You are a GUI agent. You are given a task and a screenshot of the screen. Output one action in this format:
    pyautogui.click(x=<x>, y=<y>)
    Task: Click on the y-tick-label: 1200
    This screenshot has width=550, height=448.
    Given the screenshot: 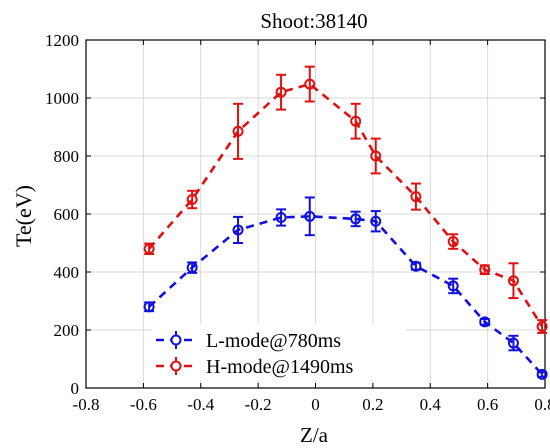 What is the action you would take?
    pyautogui.click(x=62, y=40)
    